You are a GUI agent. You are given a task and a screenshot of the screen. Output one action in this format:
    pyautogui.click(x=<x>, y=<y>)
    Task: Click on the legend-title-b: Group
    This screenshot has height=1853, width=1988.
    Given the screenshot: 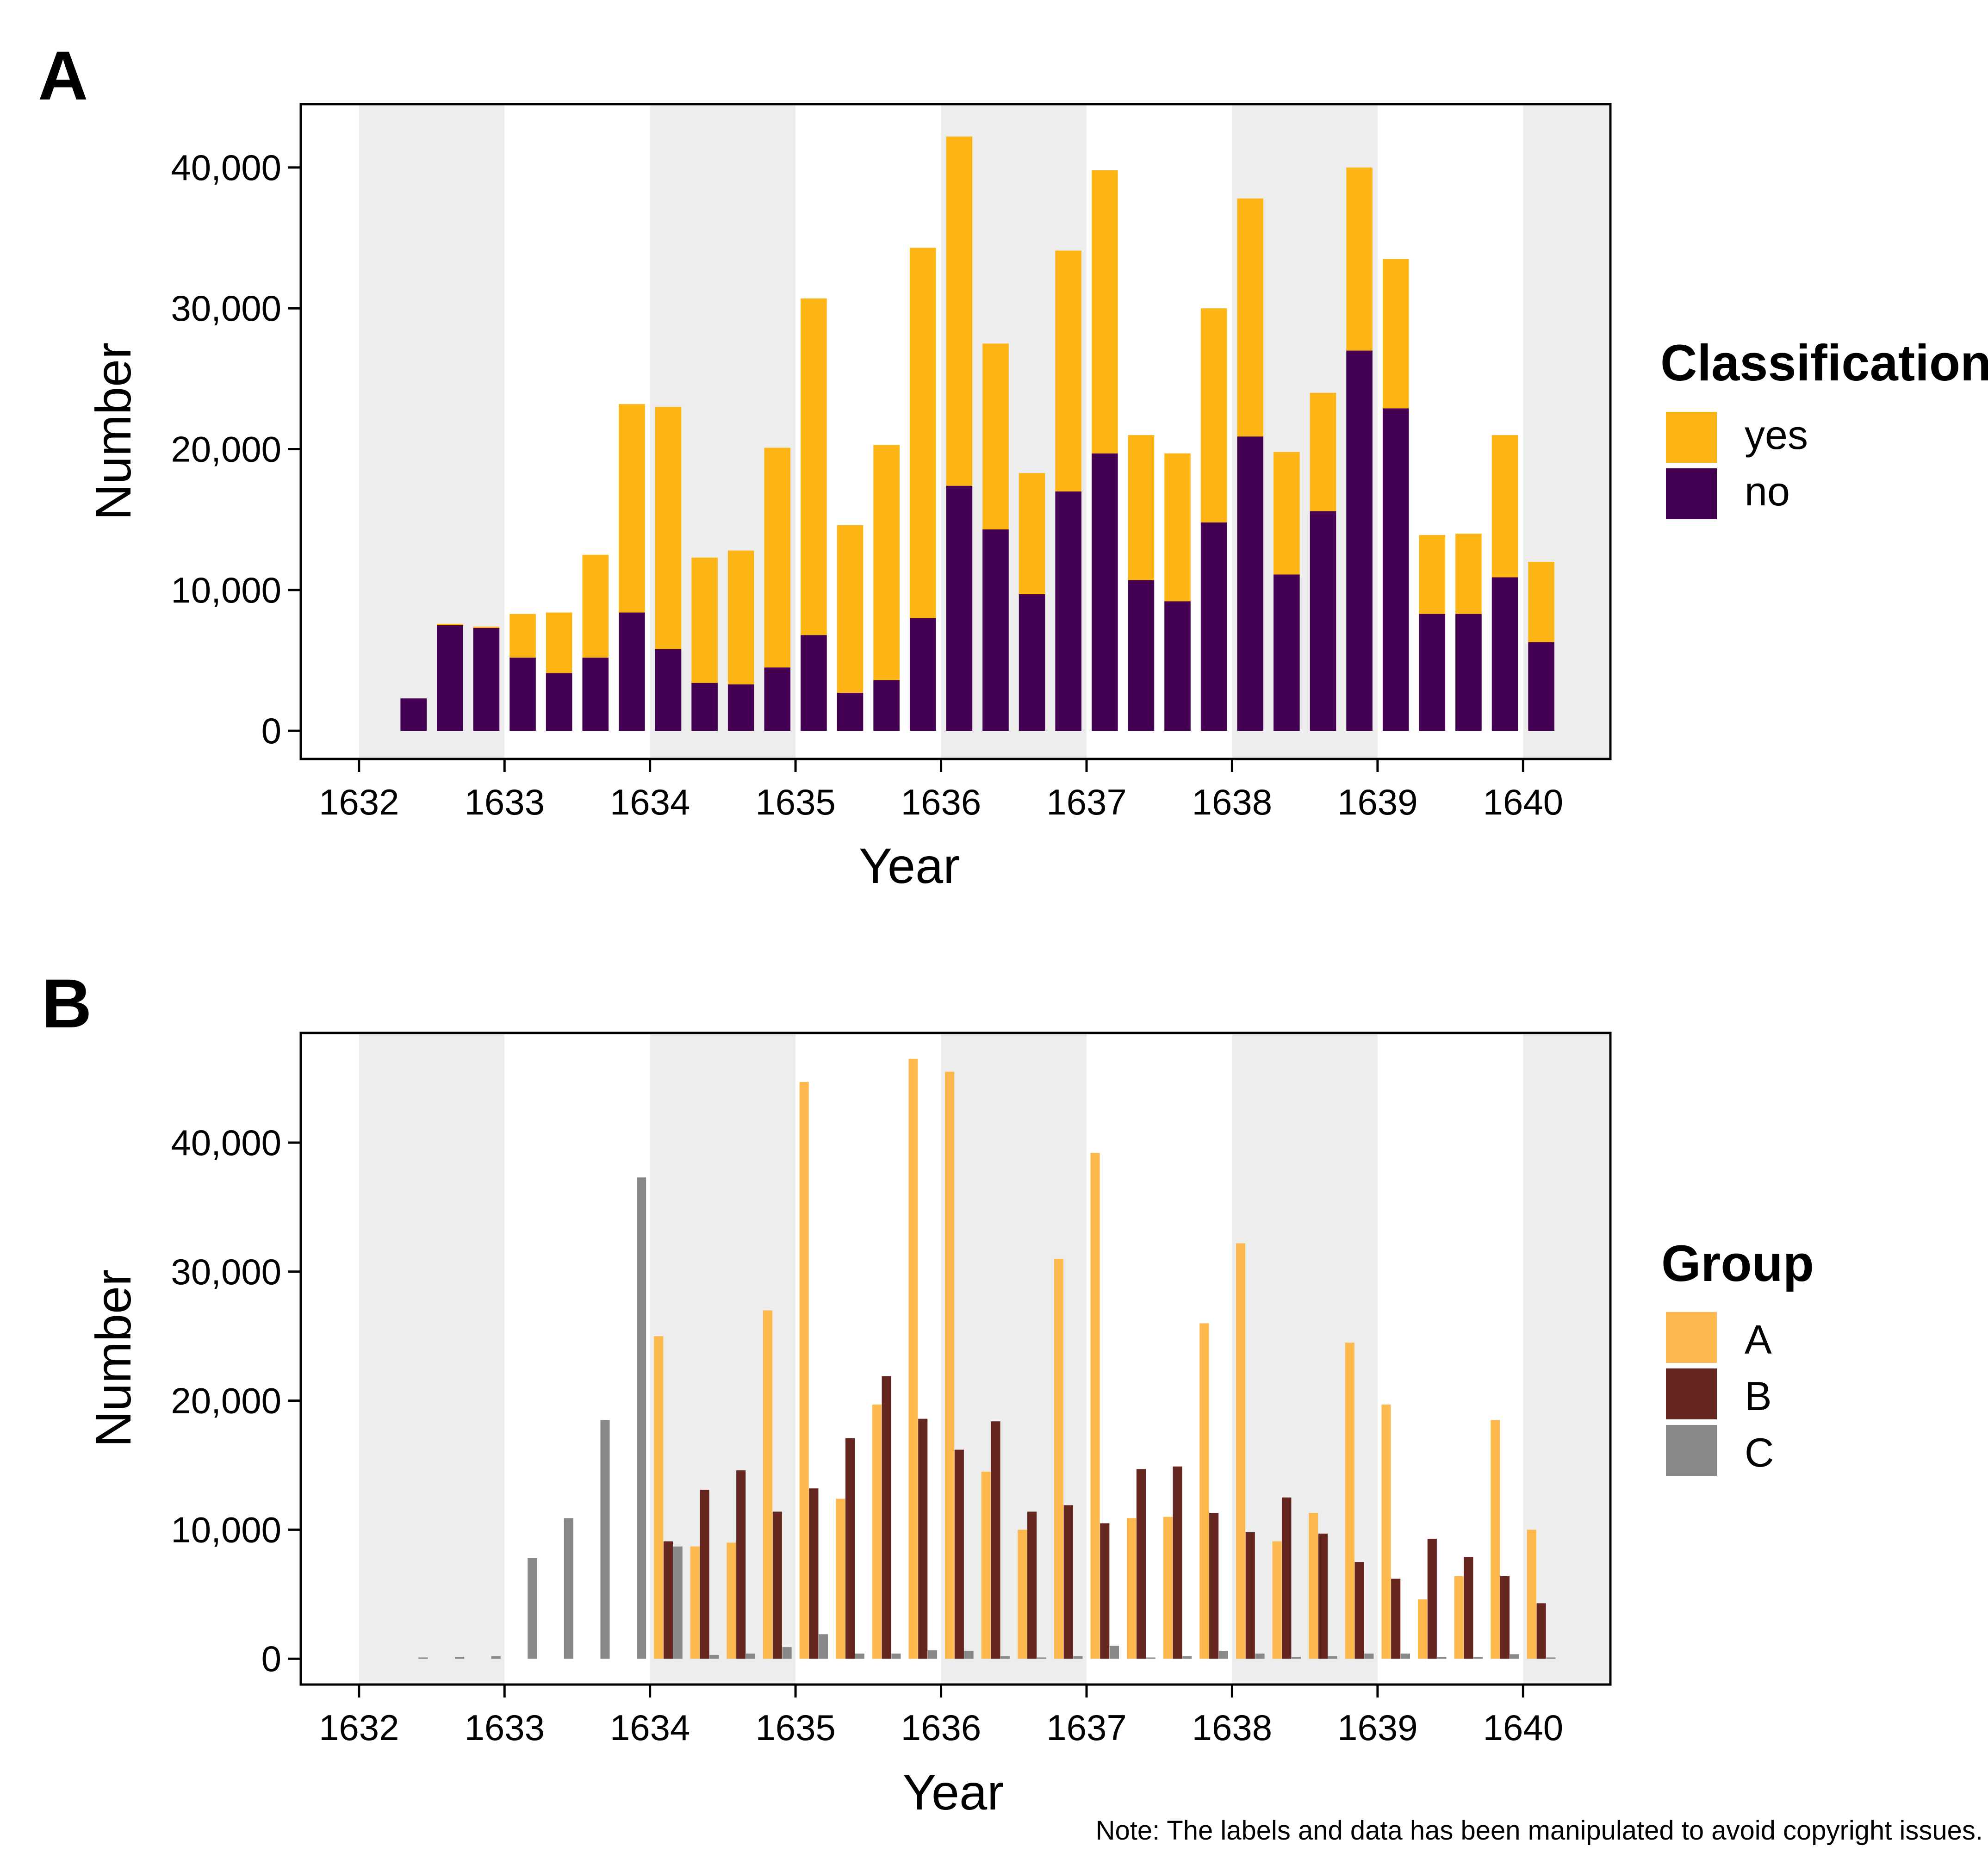 What is the action you would take?
    pyautogui.click(x=1737, y=1263)
    